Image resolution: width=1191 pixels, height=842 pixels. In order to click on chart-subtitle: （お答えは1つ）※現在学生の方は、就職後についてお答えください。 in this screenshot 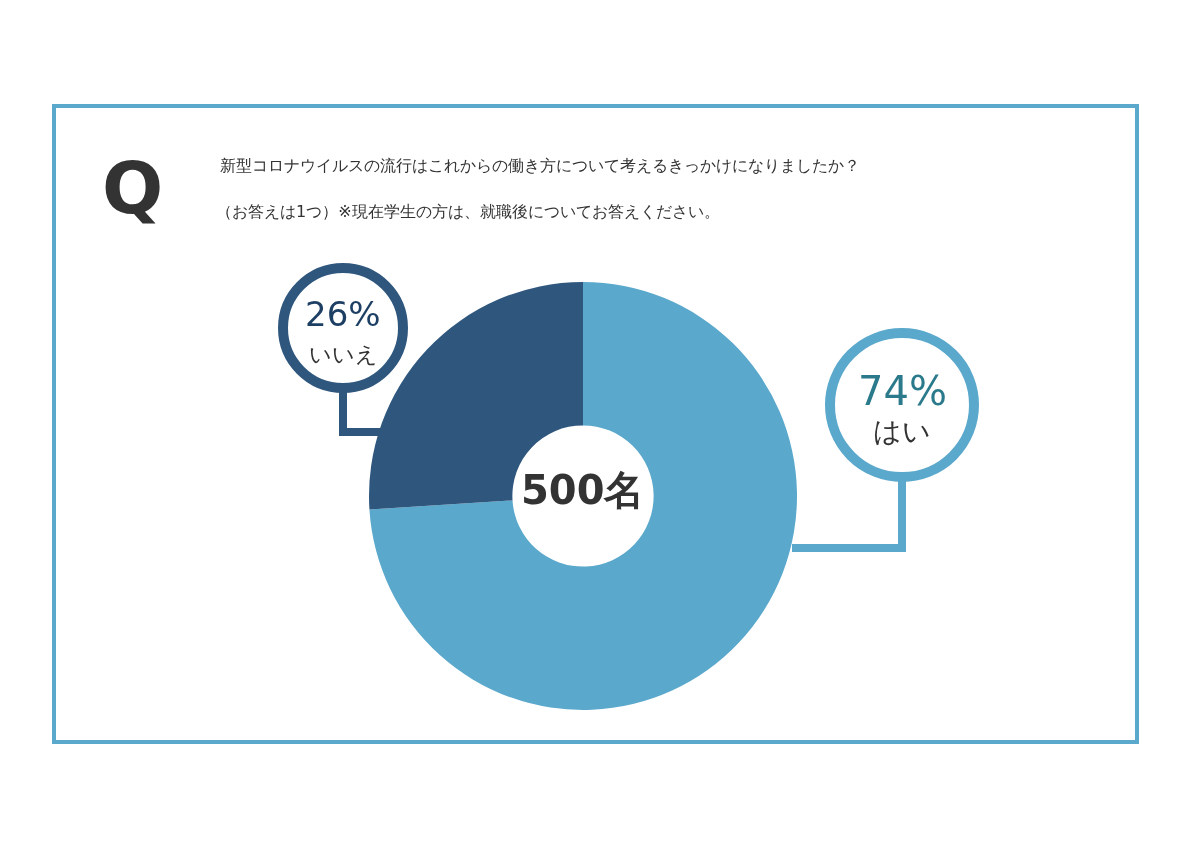, I will do `click(468, 211)`.